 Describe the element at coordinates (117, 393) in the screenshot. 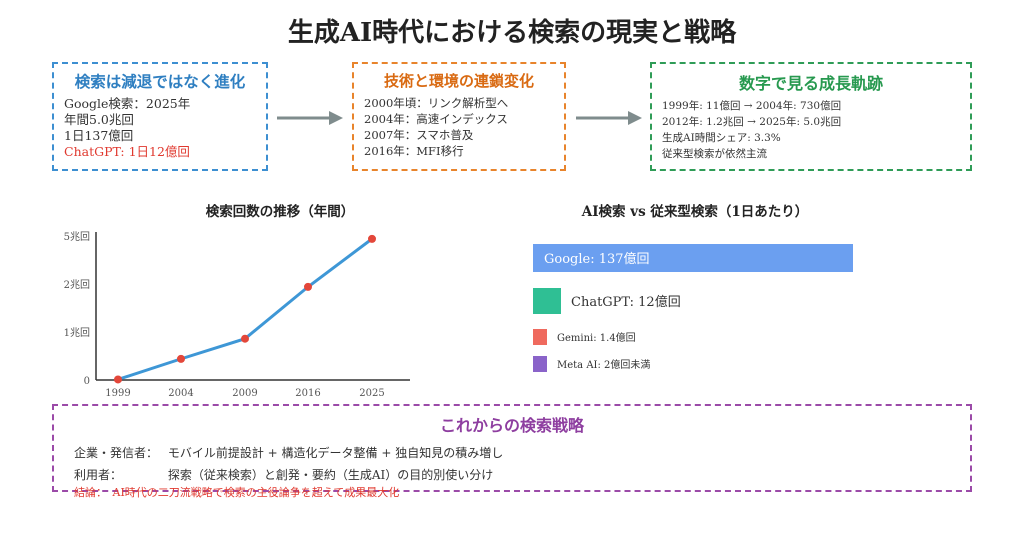

I see `x-tick-label: 1999` at that location.